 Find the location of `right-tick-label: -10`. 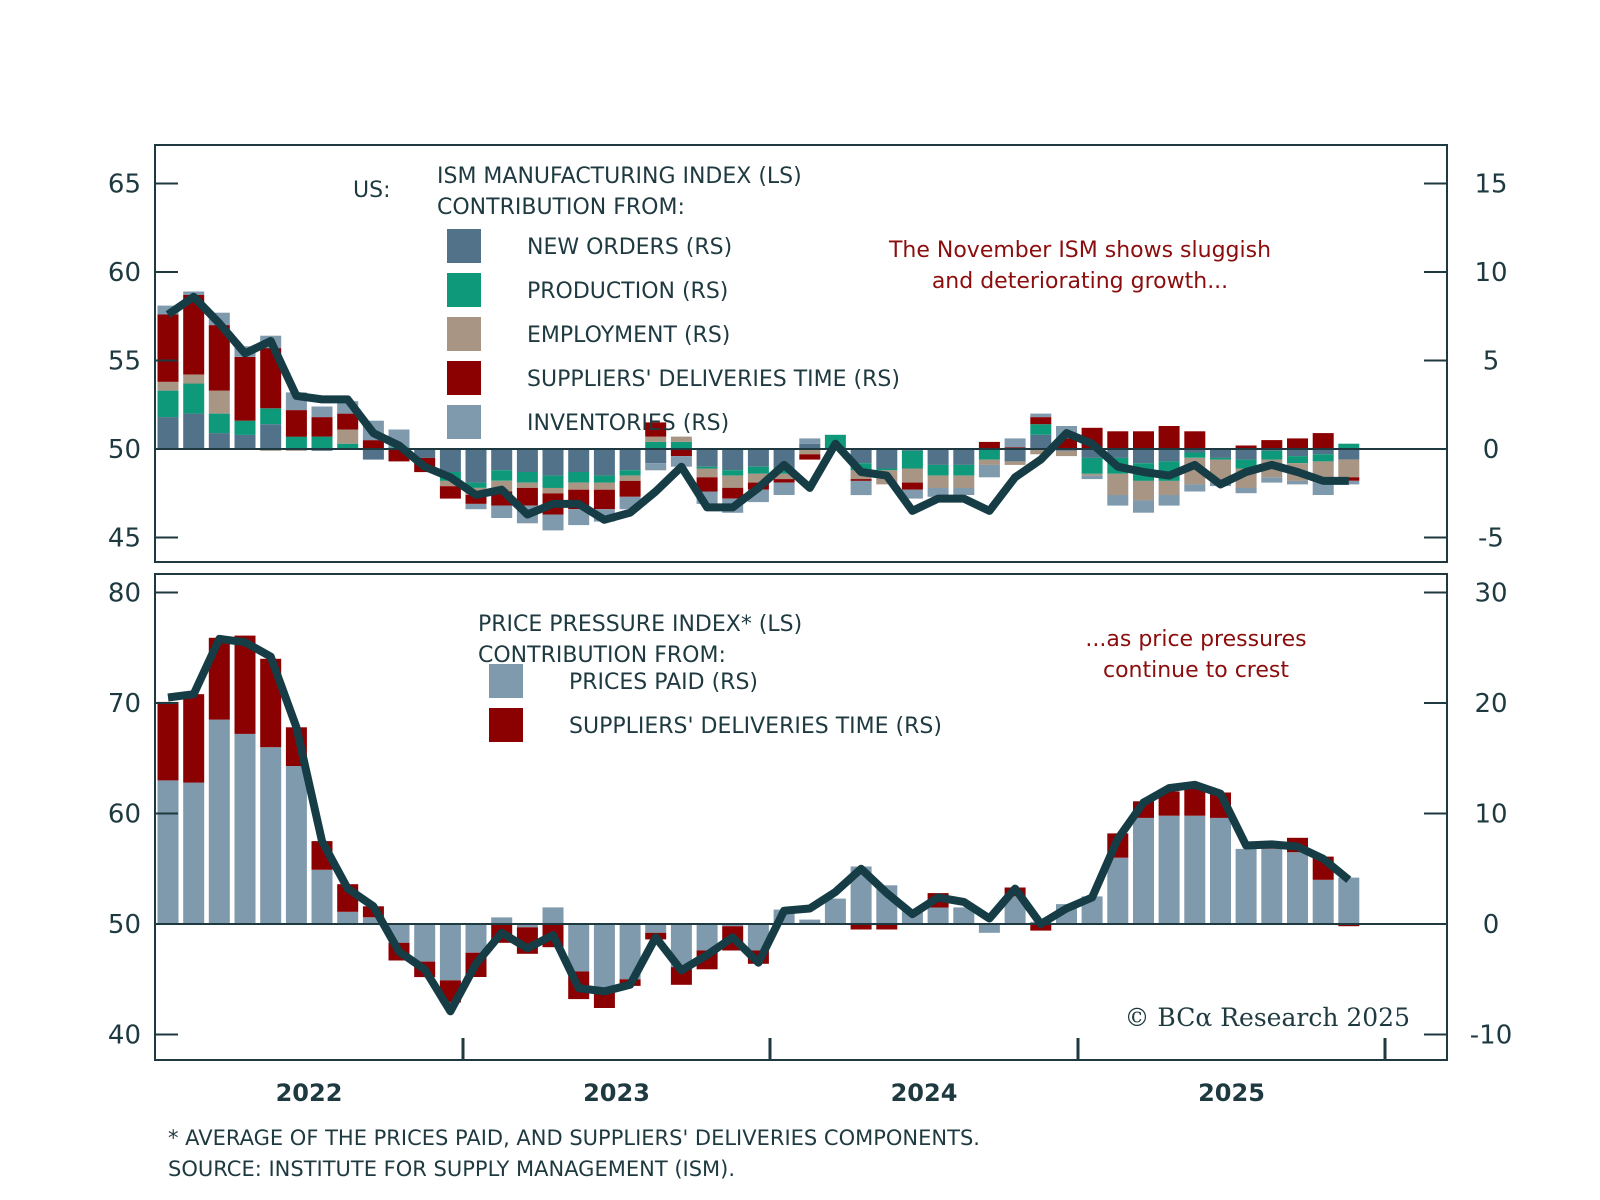

right-tick-label: -10 is located at coordinates (1491, 1036).